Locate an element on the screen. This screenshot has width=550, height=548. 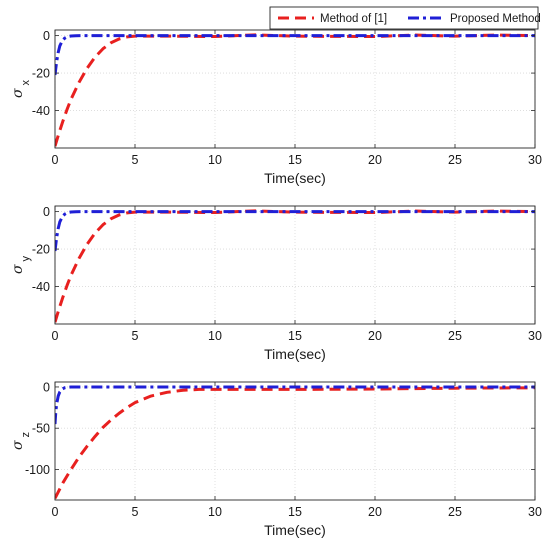
y-axis-label: σy is located at coordinates (21, 264).